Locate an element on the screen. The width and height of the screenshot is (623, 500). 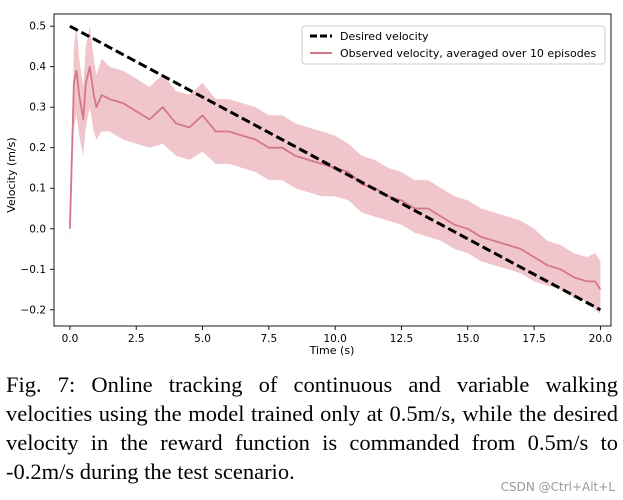
x-tick-label: 2.5 is located at coordinates (136, 339).